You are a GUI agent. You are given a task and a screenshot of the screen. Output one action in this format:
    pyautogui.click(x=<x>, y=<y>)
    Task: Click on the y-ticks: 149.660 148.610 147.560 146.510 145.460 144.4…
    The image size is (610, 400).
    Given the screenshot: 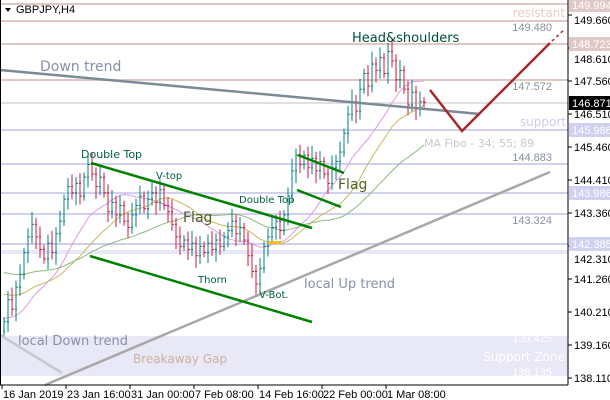 What is the action you would take?
    pyautogui.click(x=589, y=199)
    